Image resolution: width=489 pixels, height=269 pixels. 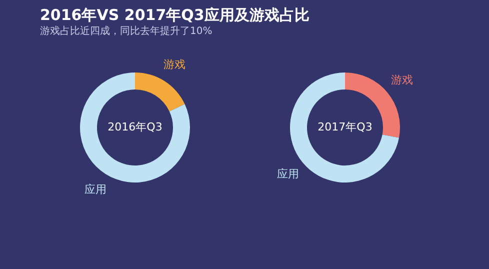 What do you see at coordinates (126, 31) in the screenshot?
I see `chart-subtitle: 游戏占比近四成，同比去年提升了10%` at bounding box center [126, 31].